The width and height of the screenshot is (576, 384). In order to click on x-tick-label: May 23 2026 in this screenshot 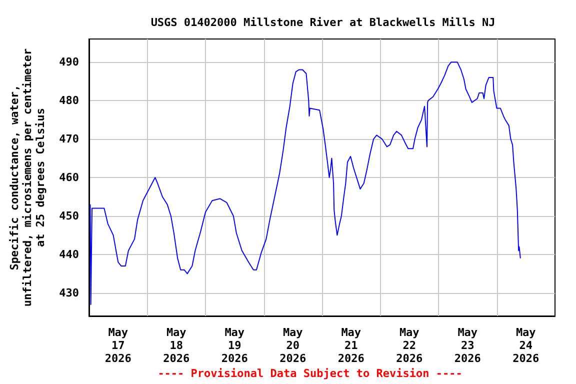, I will do `click(468, 345)`.